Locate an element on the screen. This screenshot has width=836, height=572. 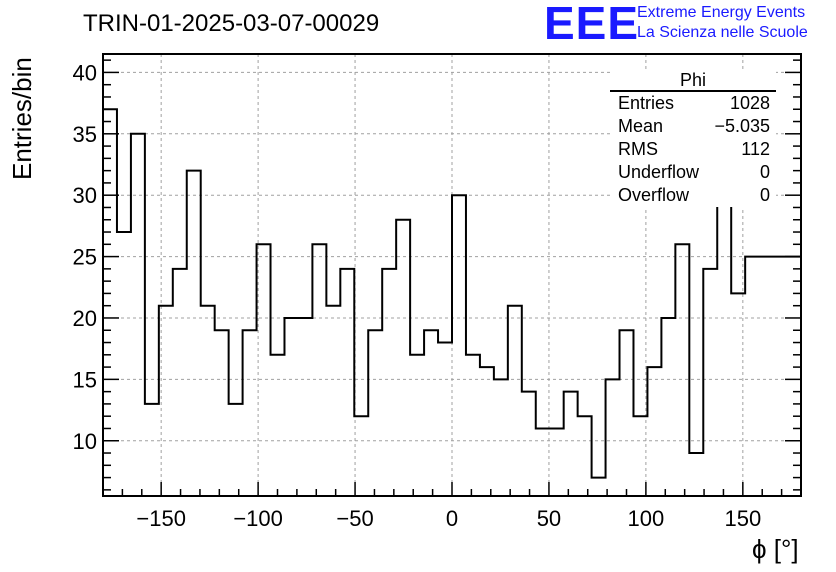
stats-label: Entries is located at coordinates (646, 103).